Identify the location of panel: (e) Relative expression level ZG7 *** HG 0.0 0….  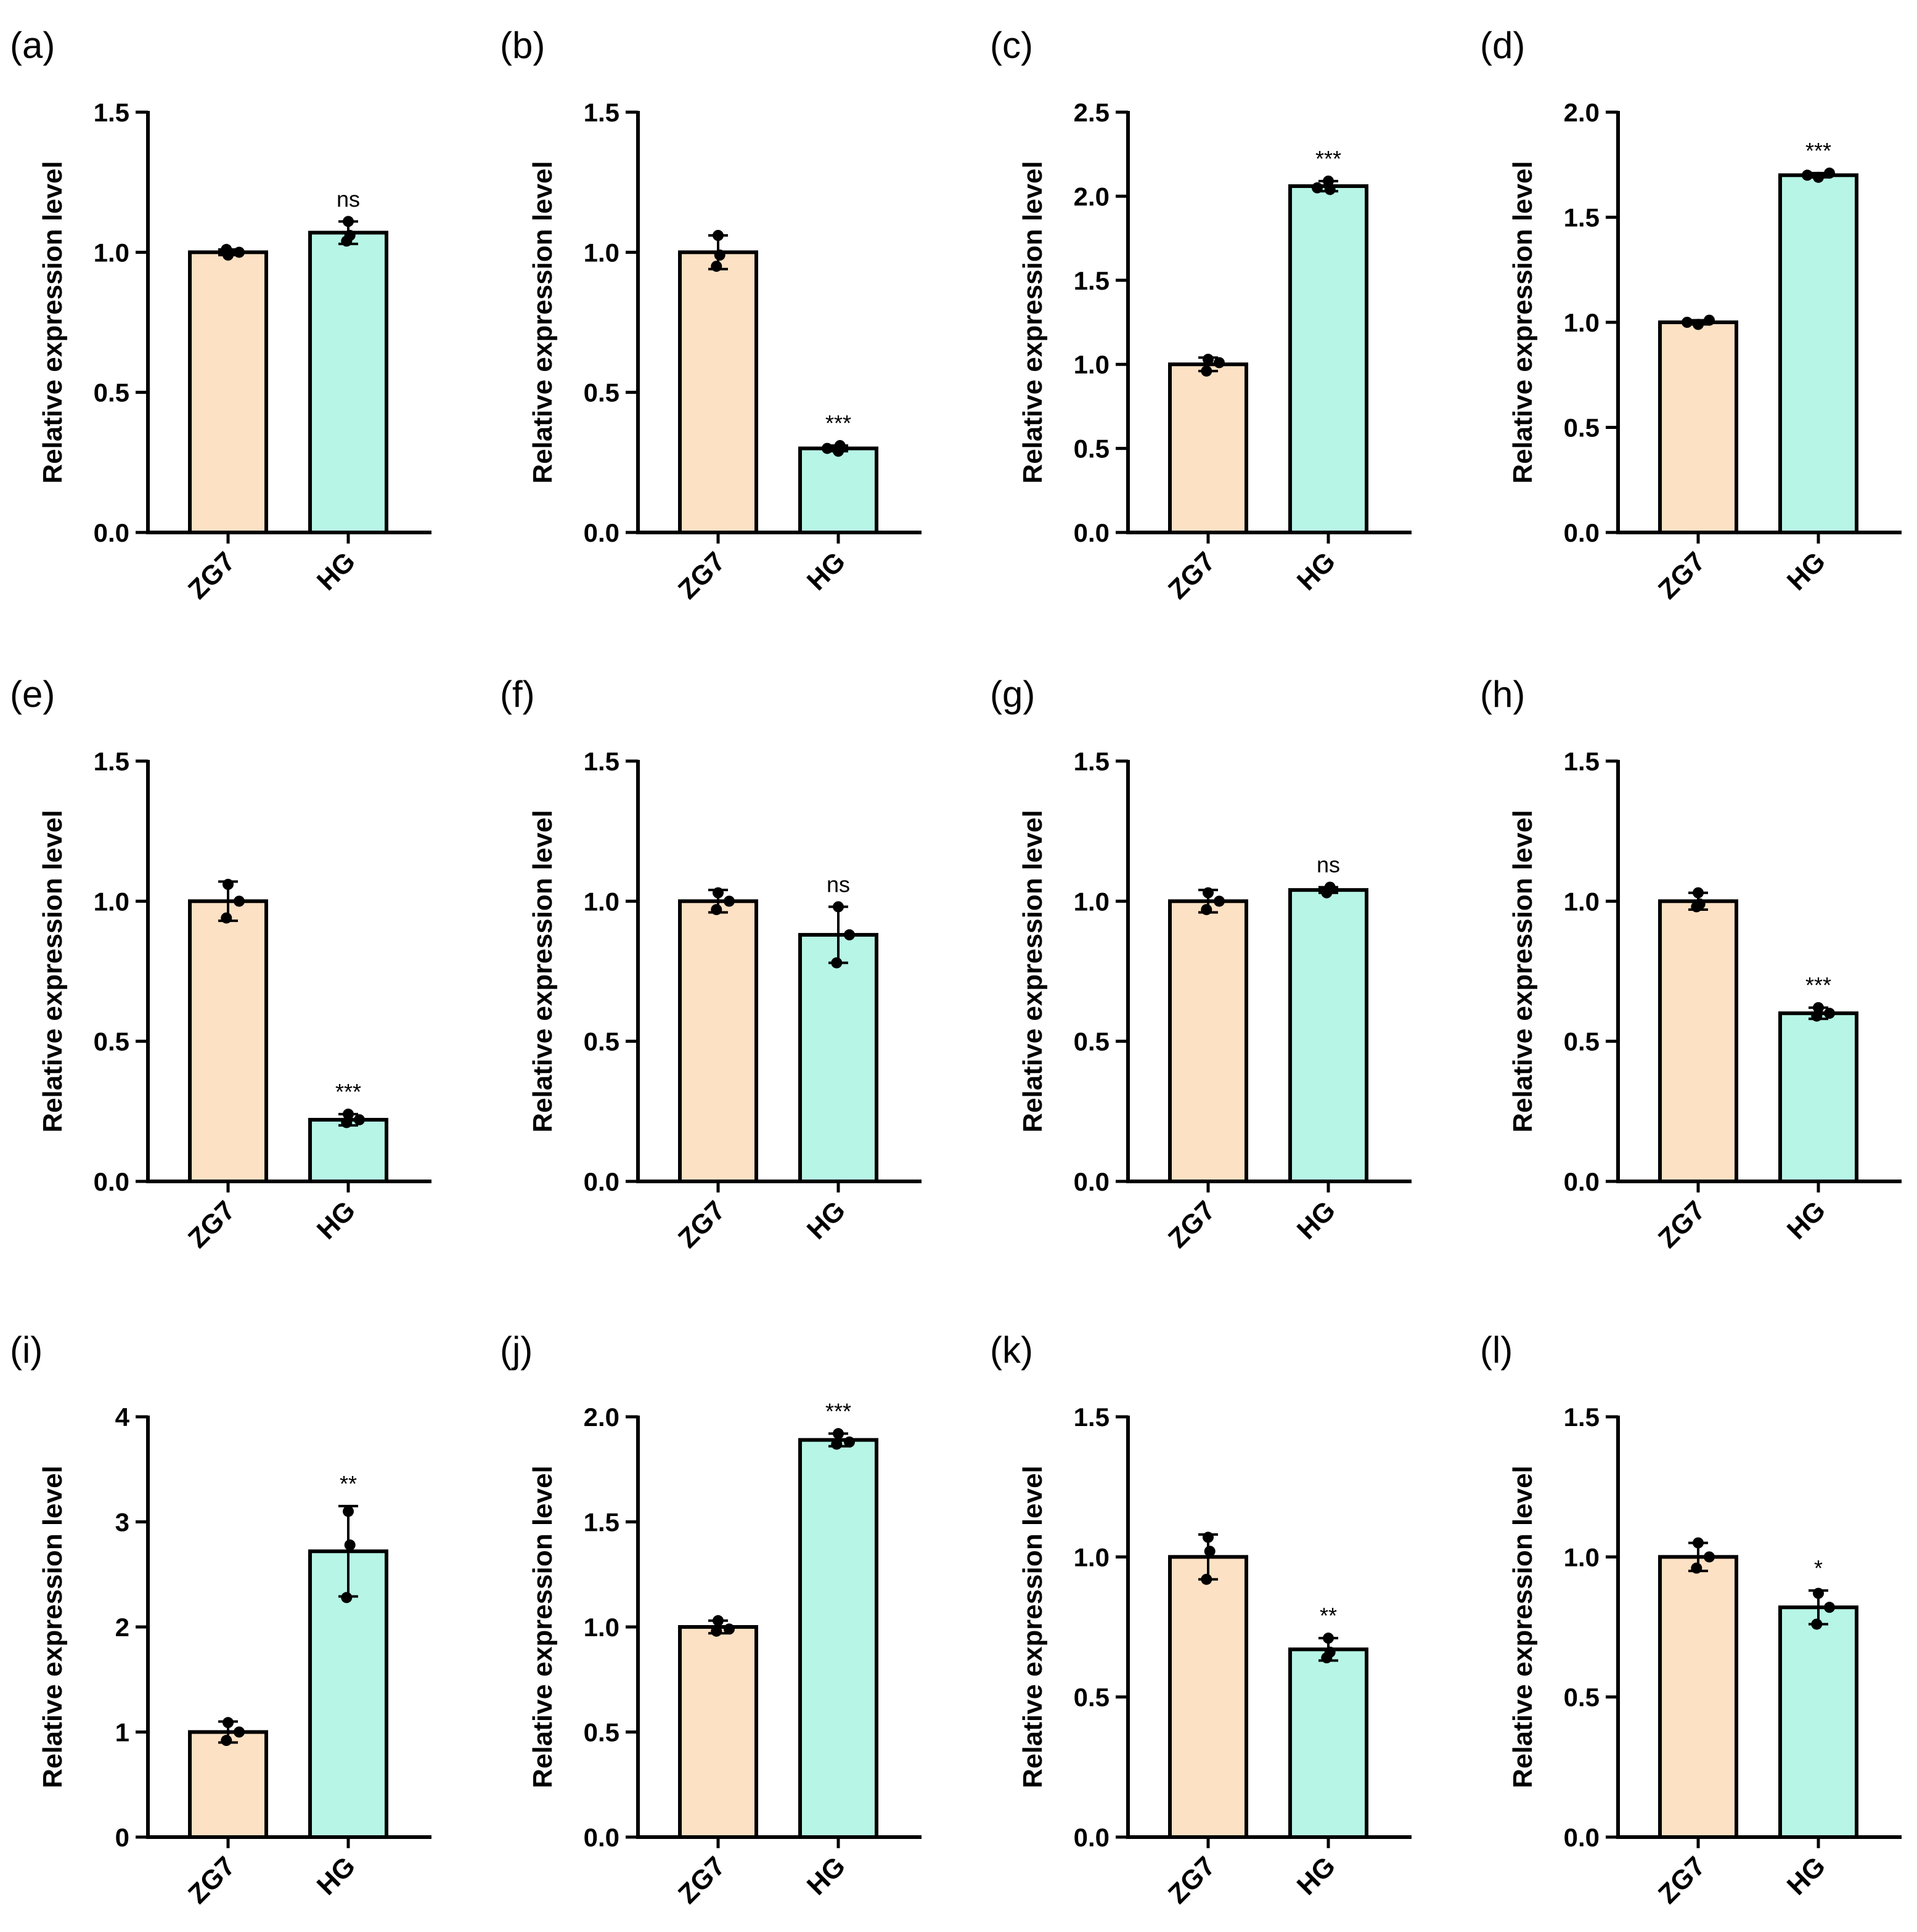
(220, 964).